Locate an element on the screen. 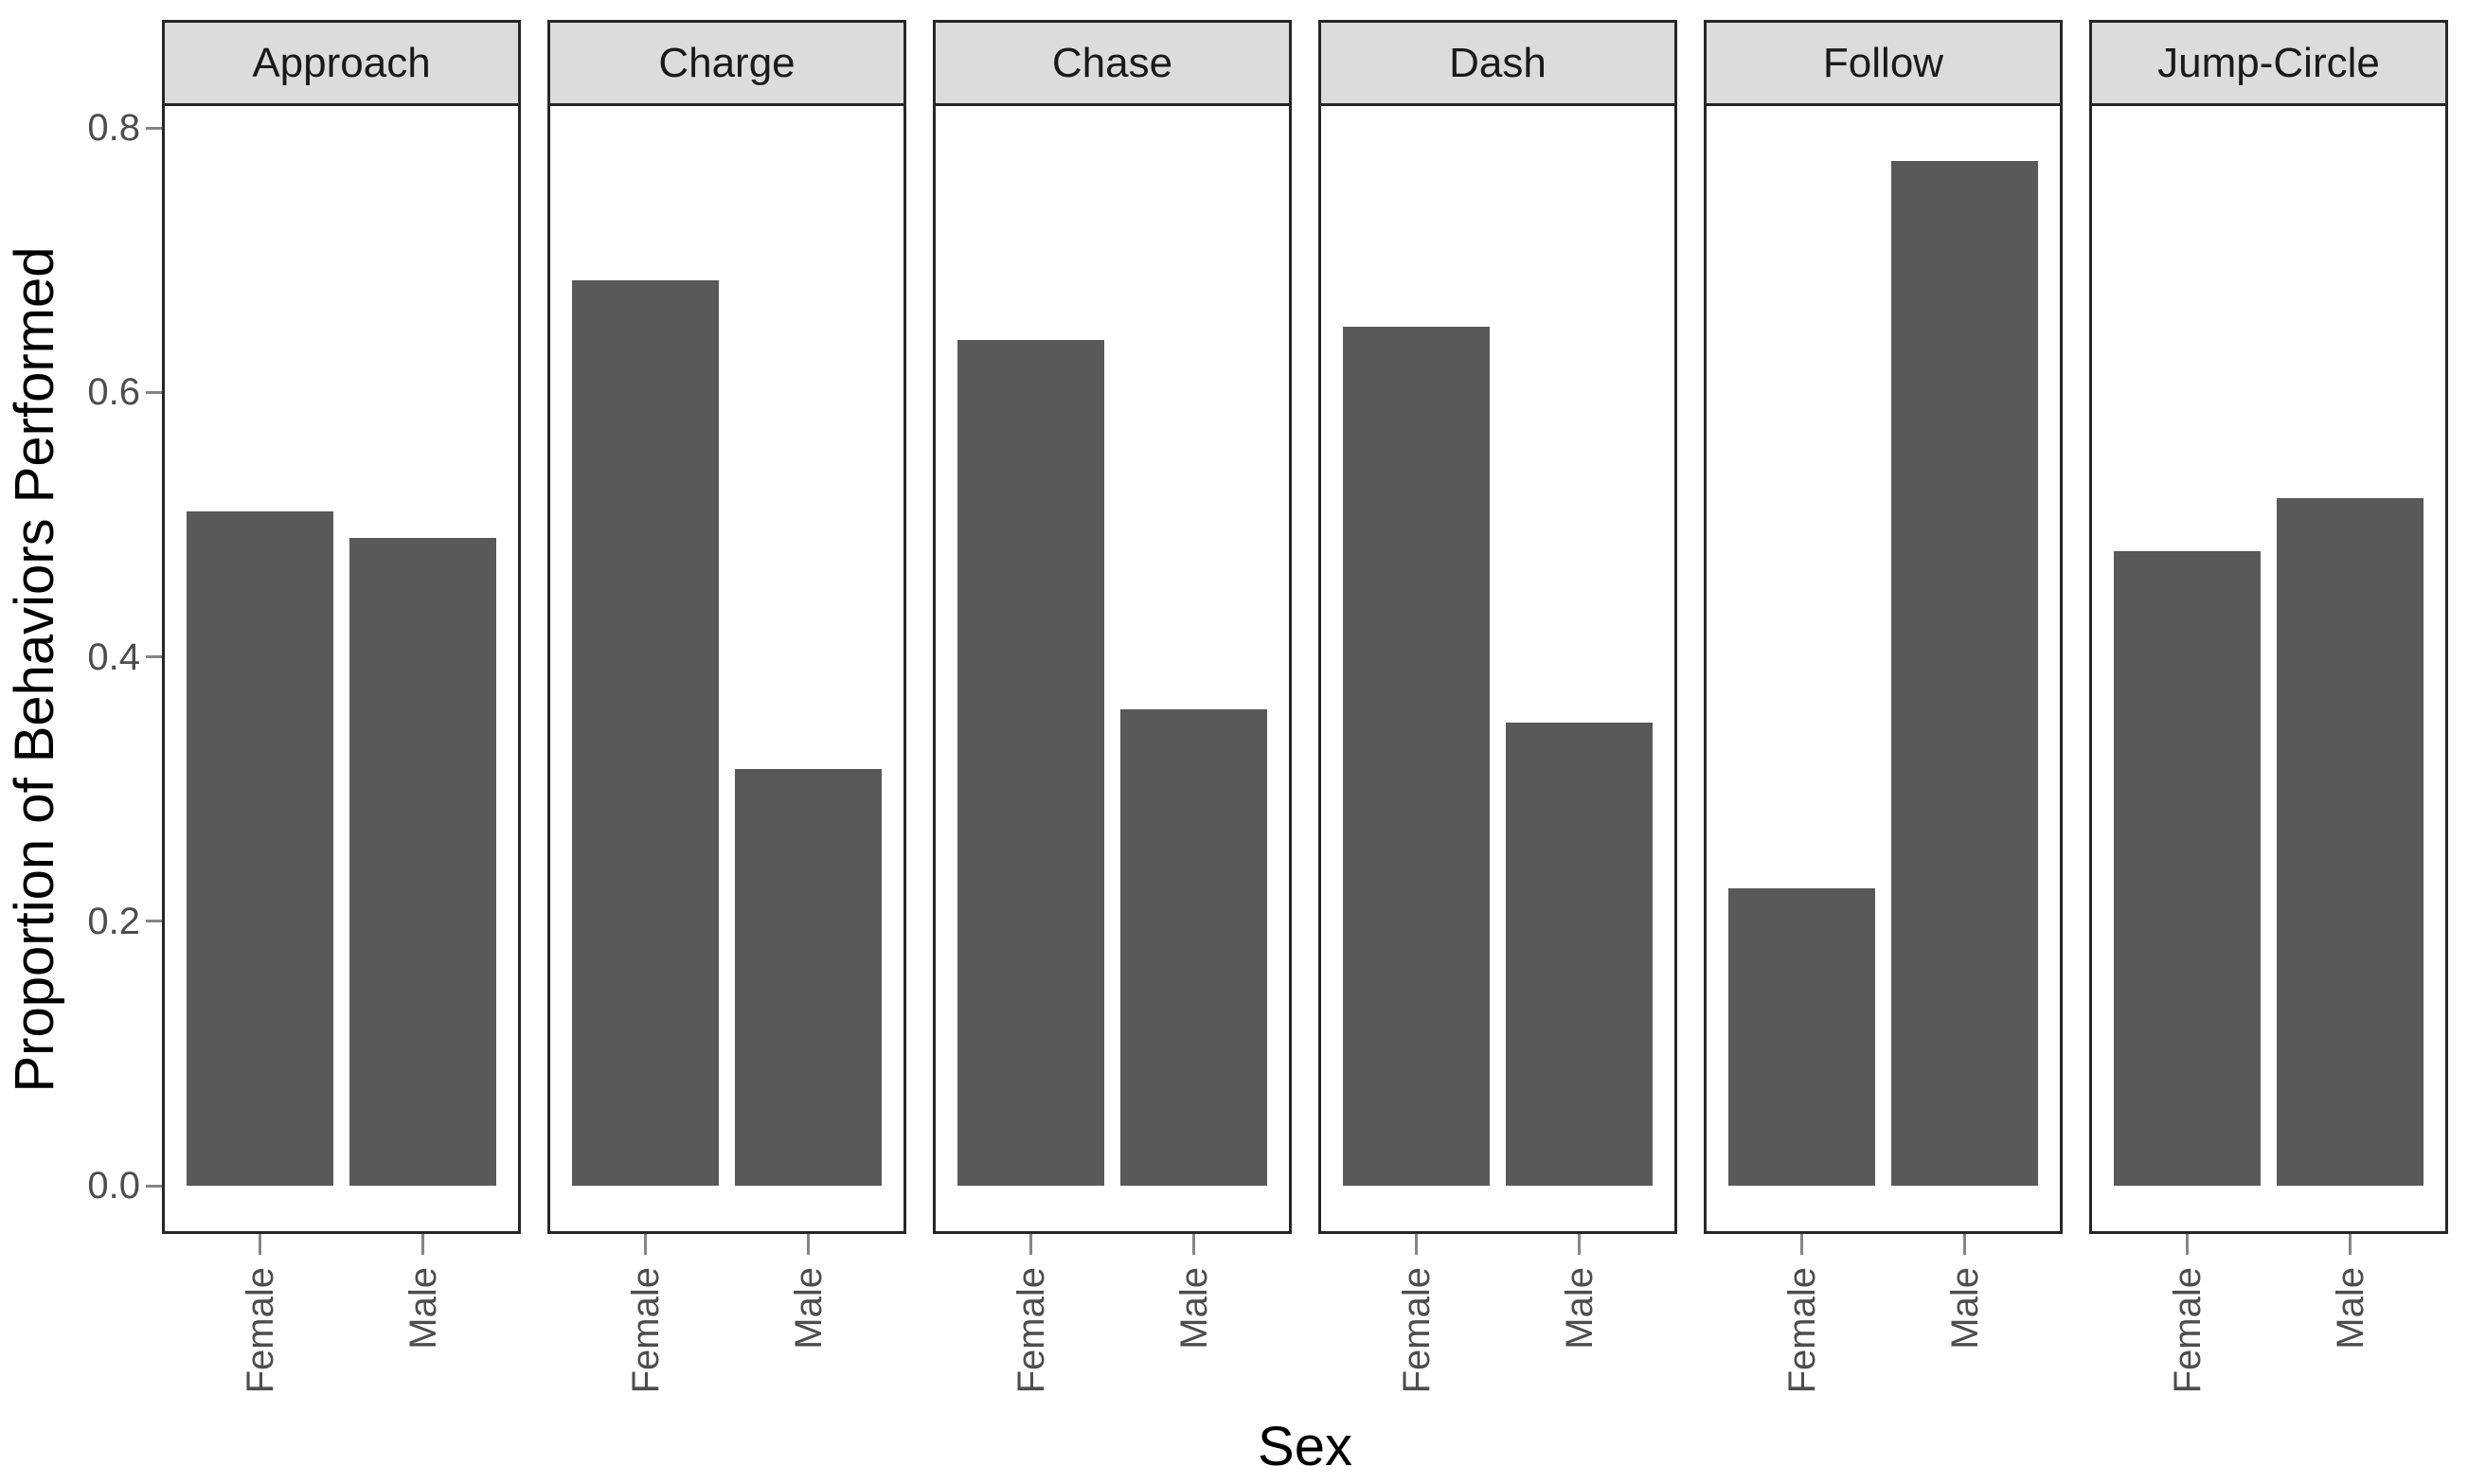 Image resolution: width=2468 pixels, height=1484 pixels. facet-strip: Follow is located at coordinates (1884, 63).